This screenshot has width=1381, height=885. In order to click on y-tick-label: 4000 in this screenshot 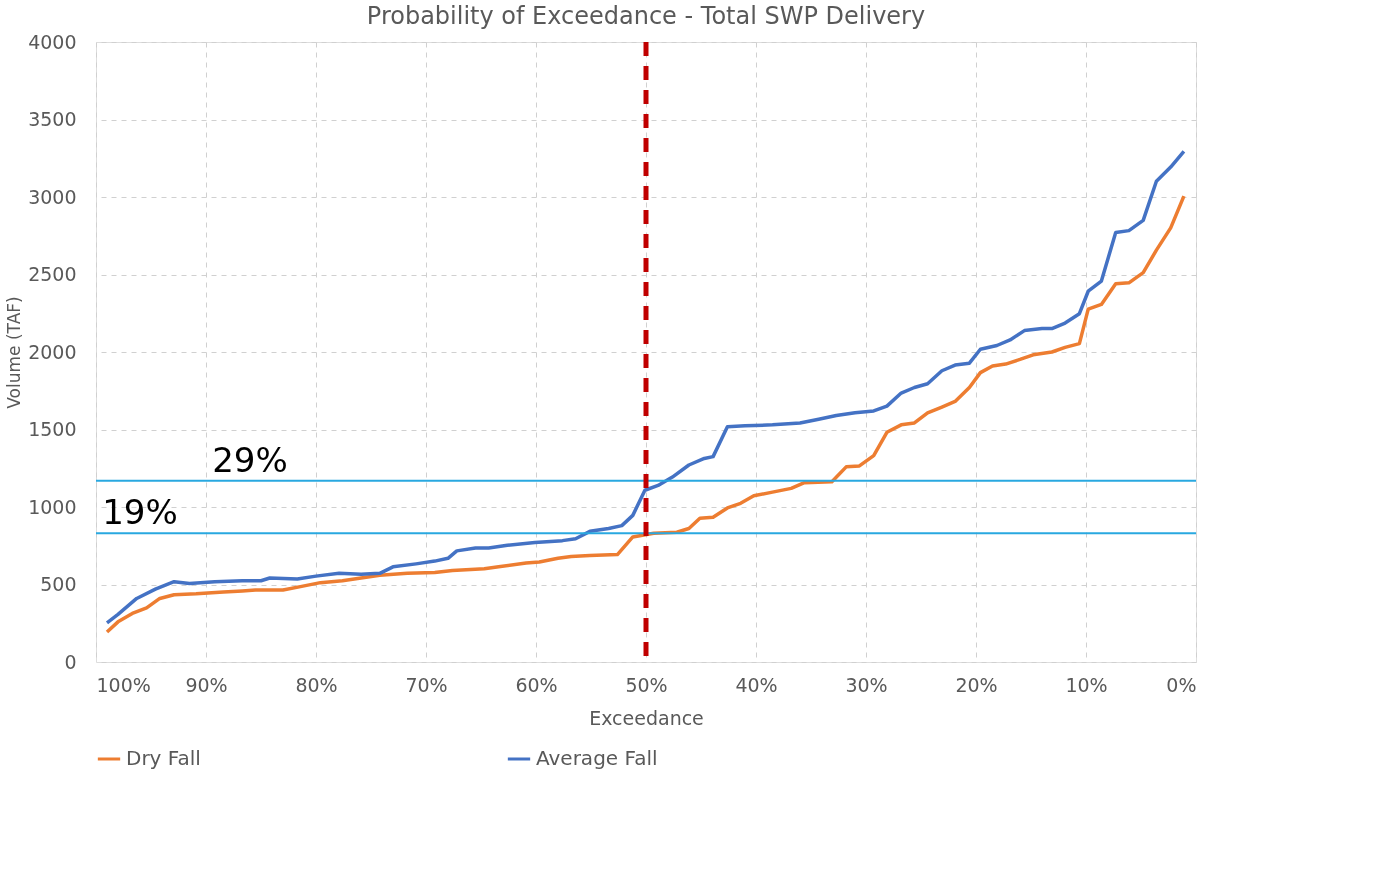, I will do `click(52, 41)`.